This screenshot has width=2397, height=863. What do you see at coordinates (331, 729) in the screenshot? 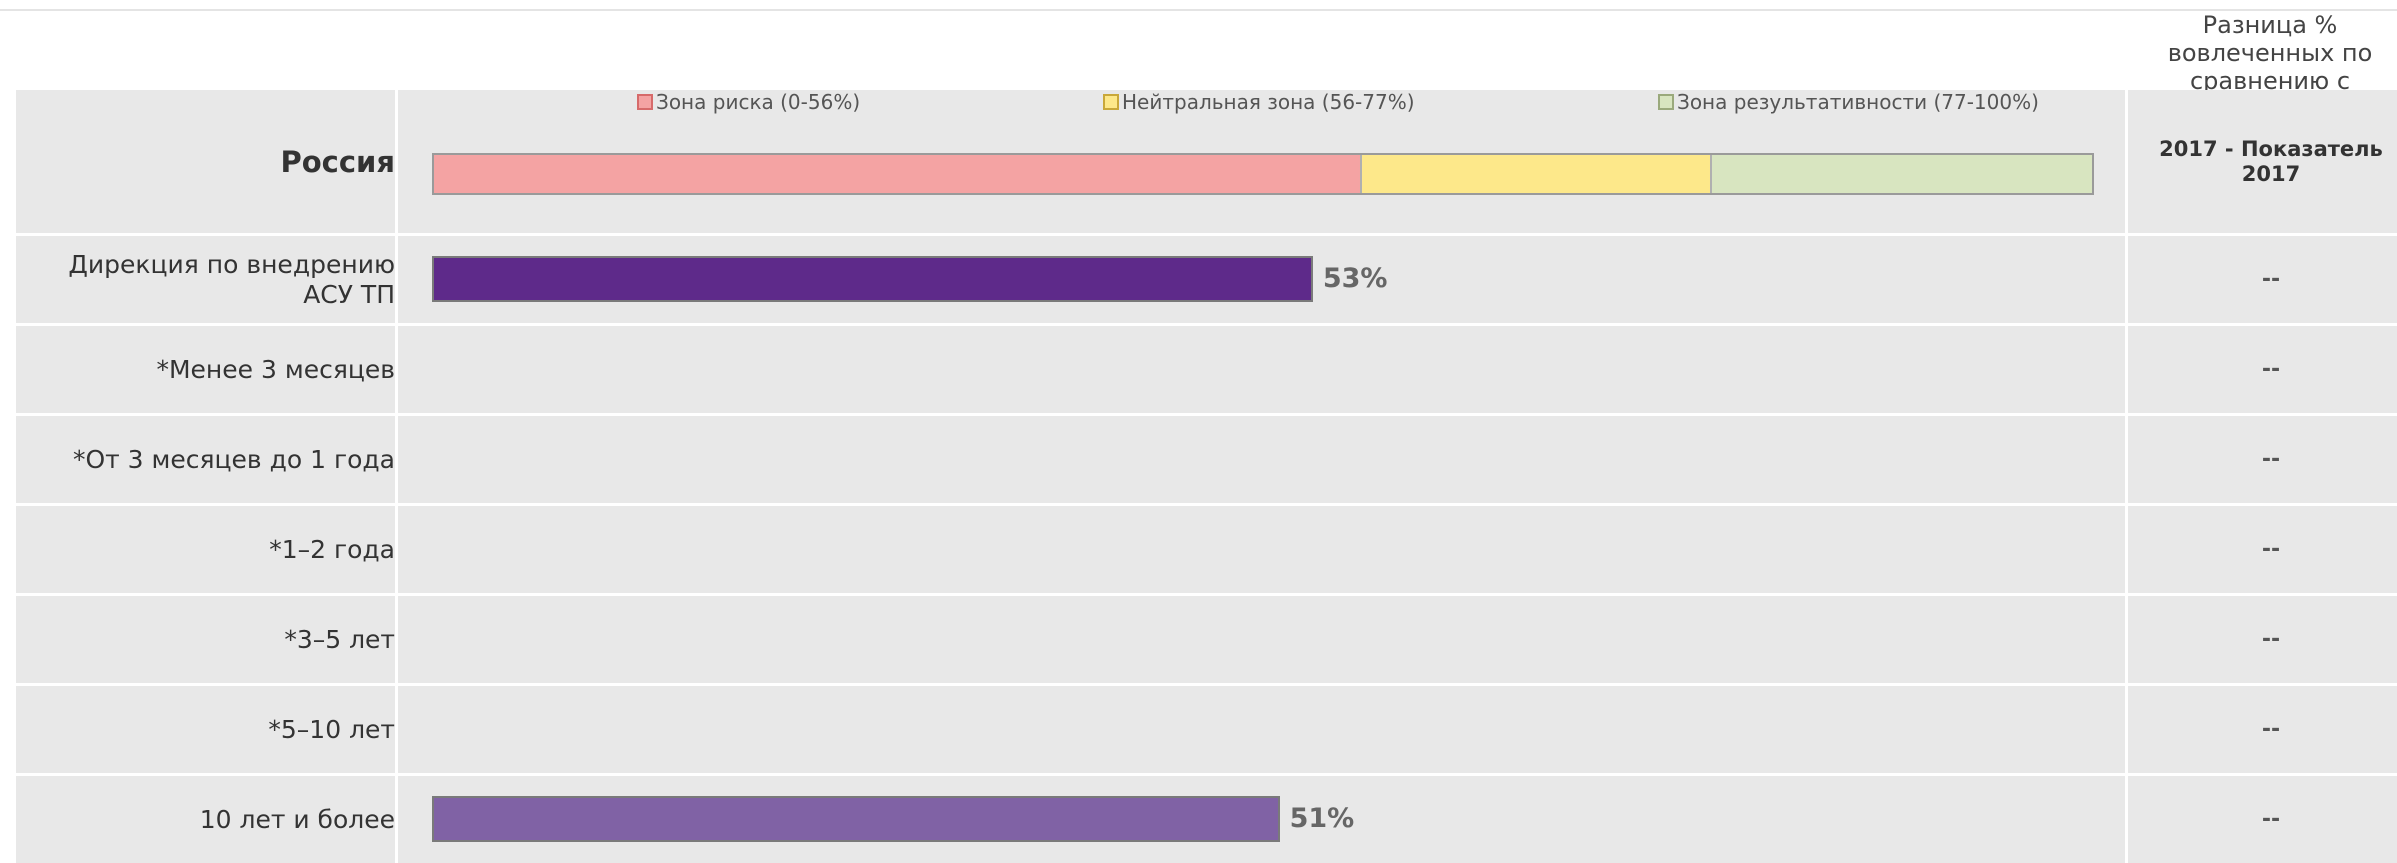
I see `row-label-text: *5–10 лет` at bounding box center [331, 729].